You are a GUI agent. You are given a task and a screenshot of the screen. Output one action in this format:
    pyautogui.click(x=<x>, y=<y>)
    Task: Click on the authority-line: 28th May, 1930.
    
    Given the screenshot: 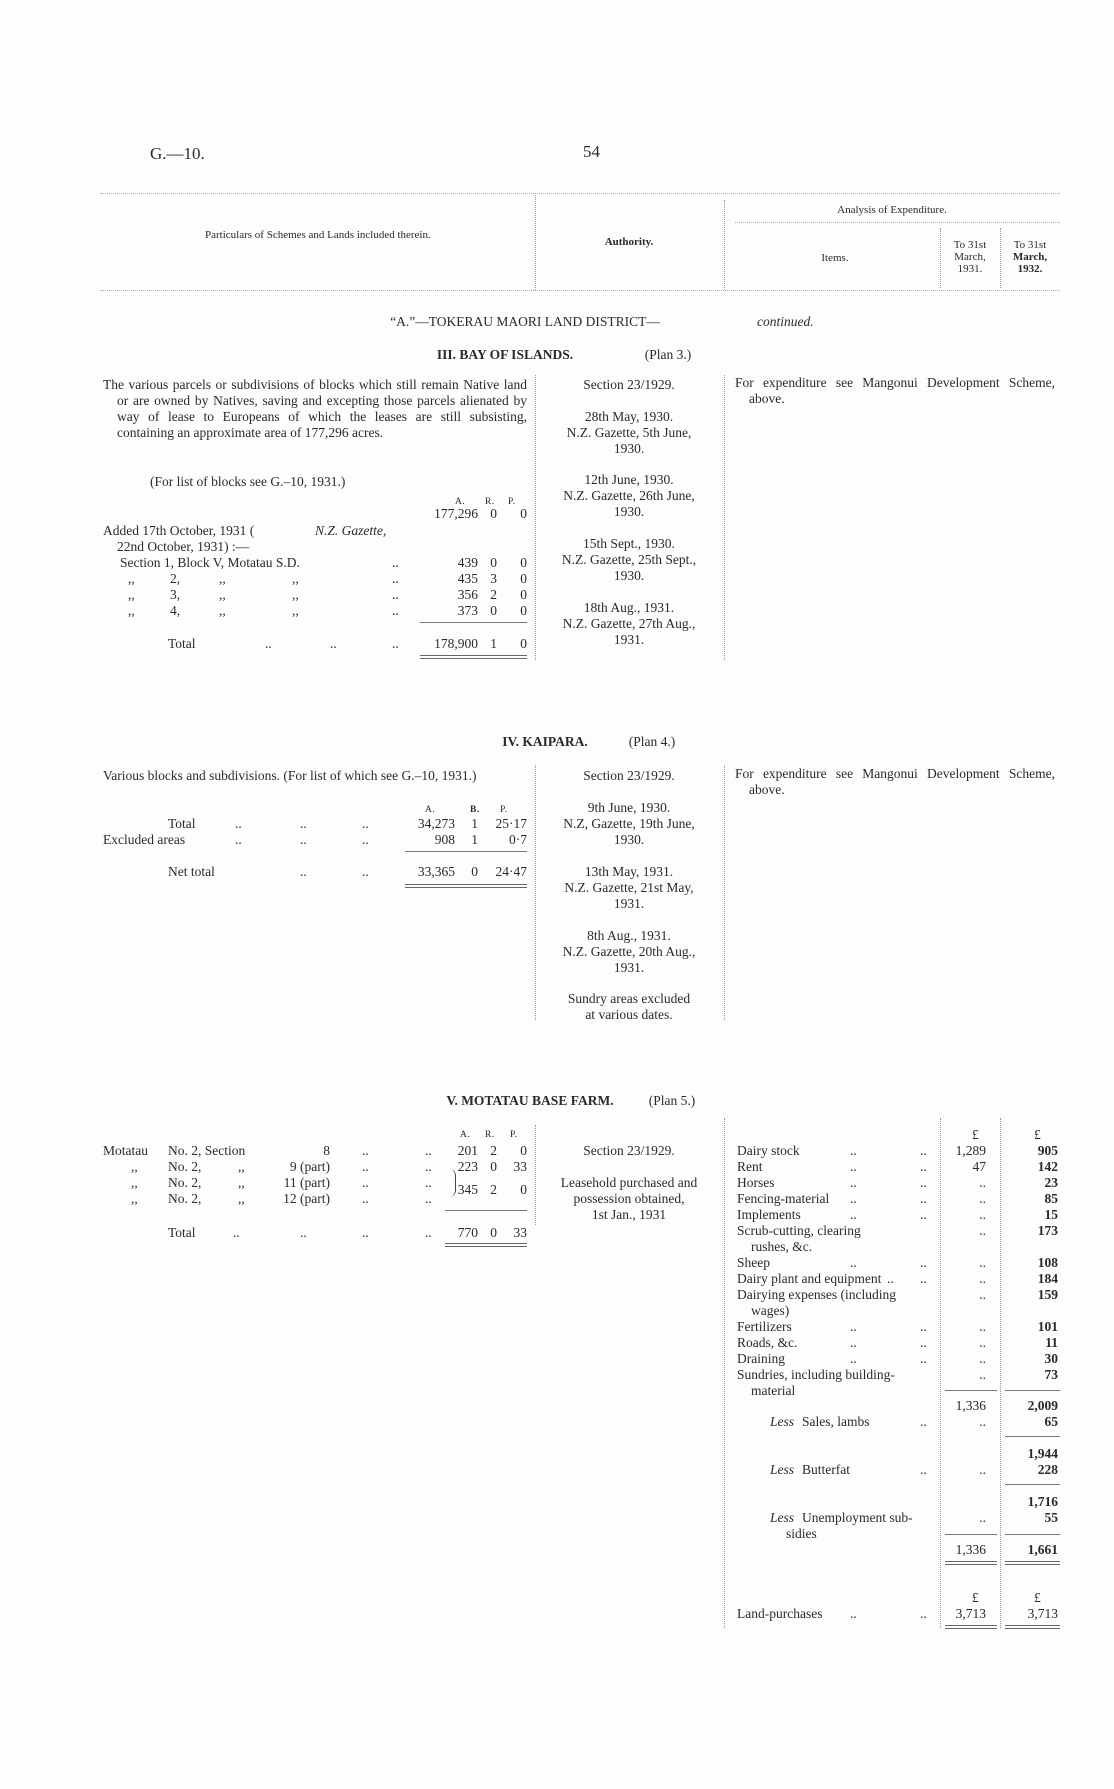 What is the action you would take?
    pyautogui.click(x=629, y=416)
    